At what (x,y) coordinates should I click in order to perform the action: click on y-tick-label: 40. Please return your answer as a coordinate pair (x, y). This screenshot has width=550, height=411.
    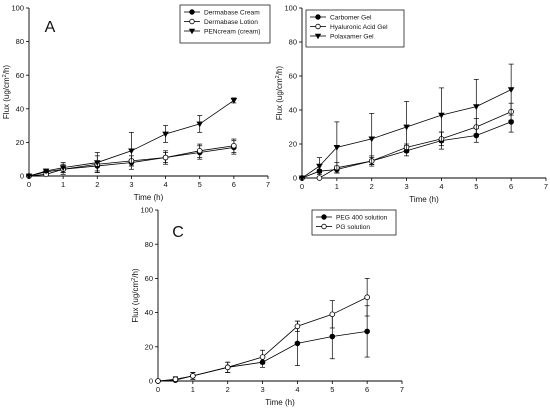
    Looking at the image, I should click on (20, 108).